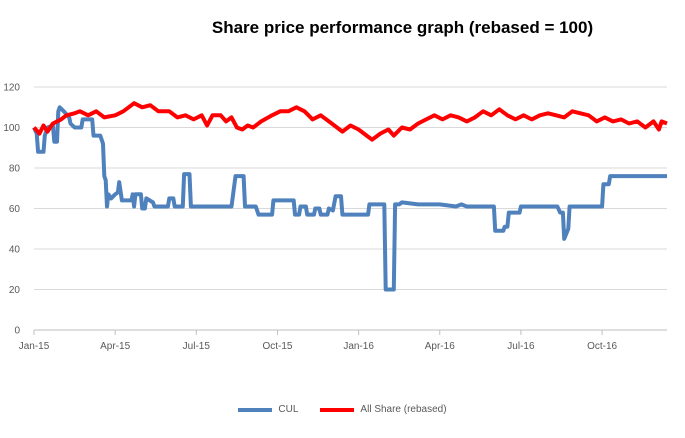  I want to click on y-tick-label-40: 40, so click(15, 250).